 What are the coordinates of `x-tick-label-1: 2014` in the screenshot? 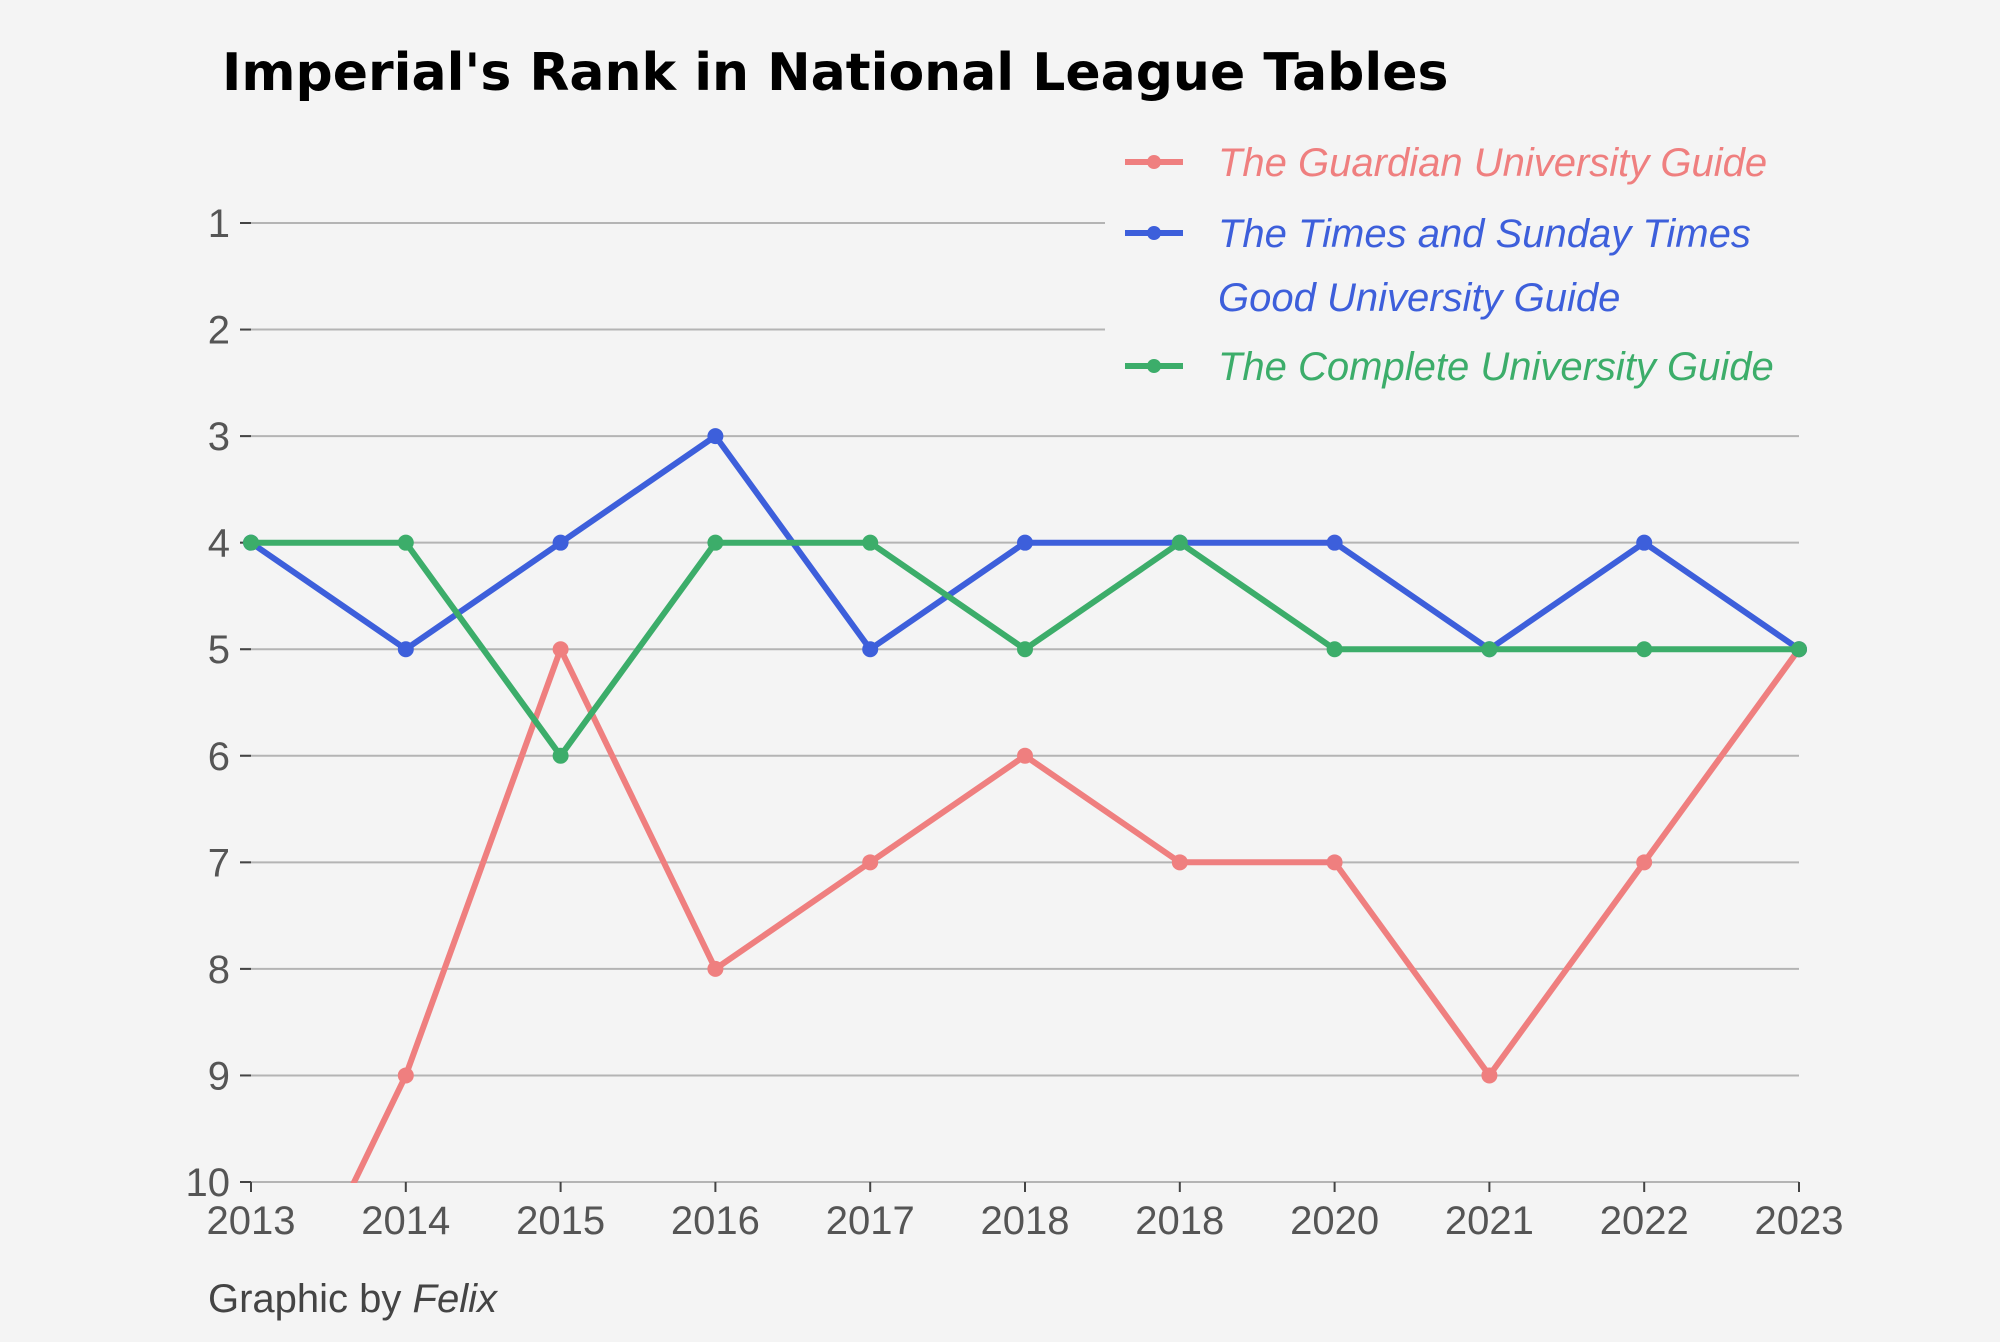 It's located at (405, 1221).